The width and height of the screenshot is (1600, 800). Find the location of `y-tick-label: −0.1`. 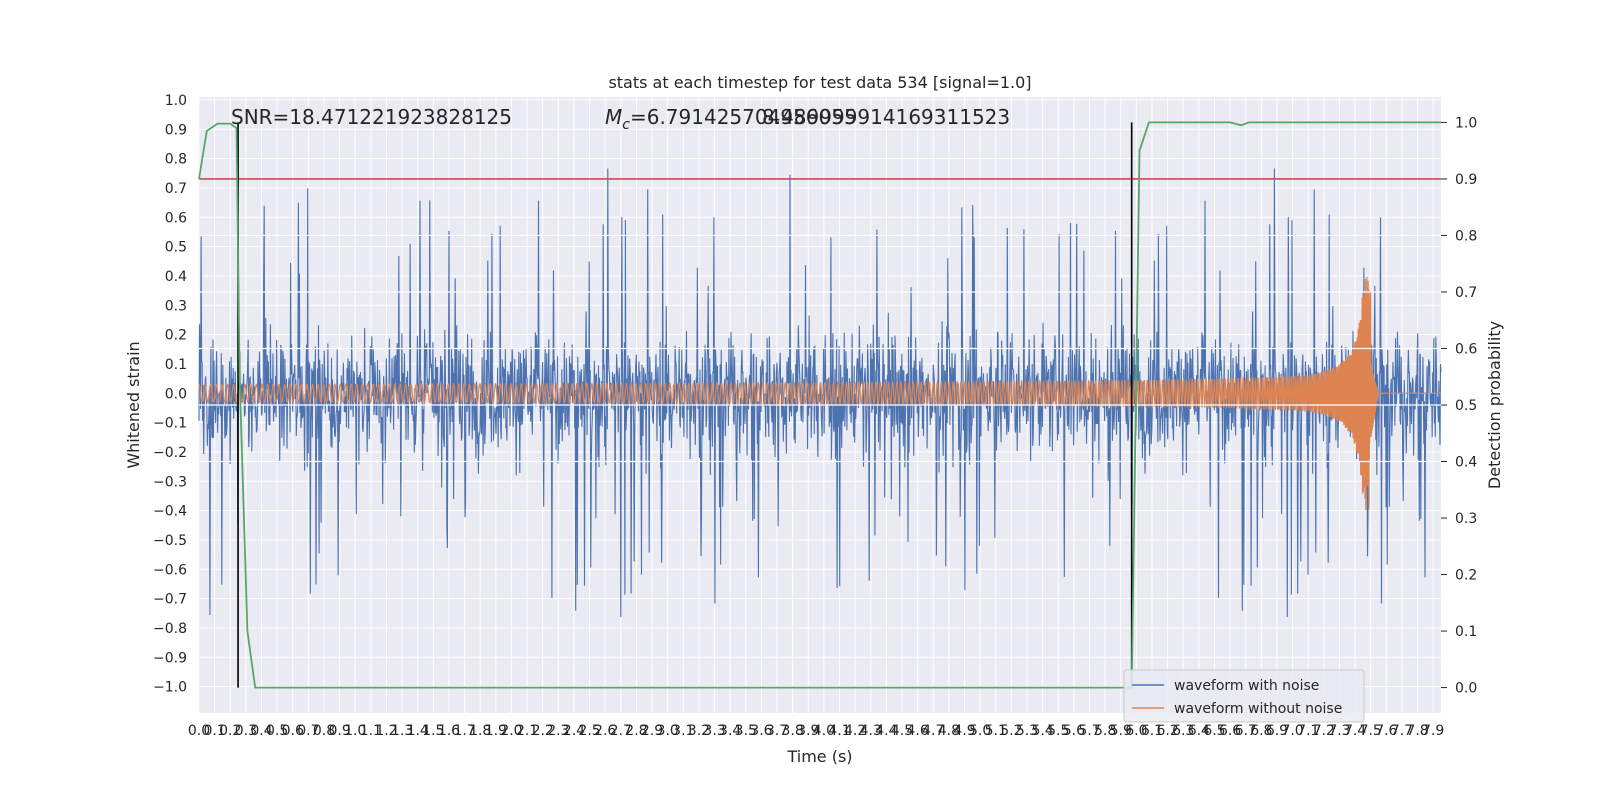

y-tick-label: −0.1 is located at coordinates (170, 424).